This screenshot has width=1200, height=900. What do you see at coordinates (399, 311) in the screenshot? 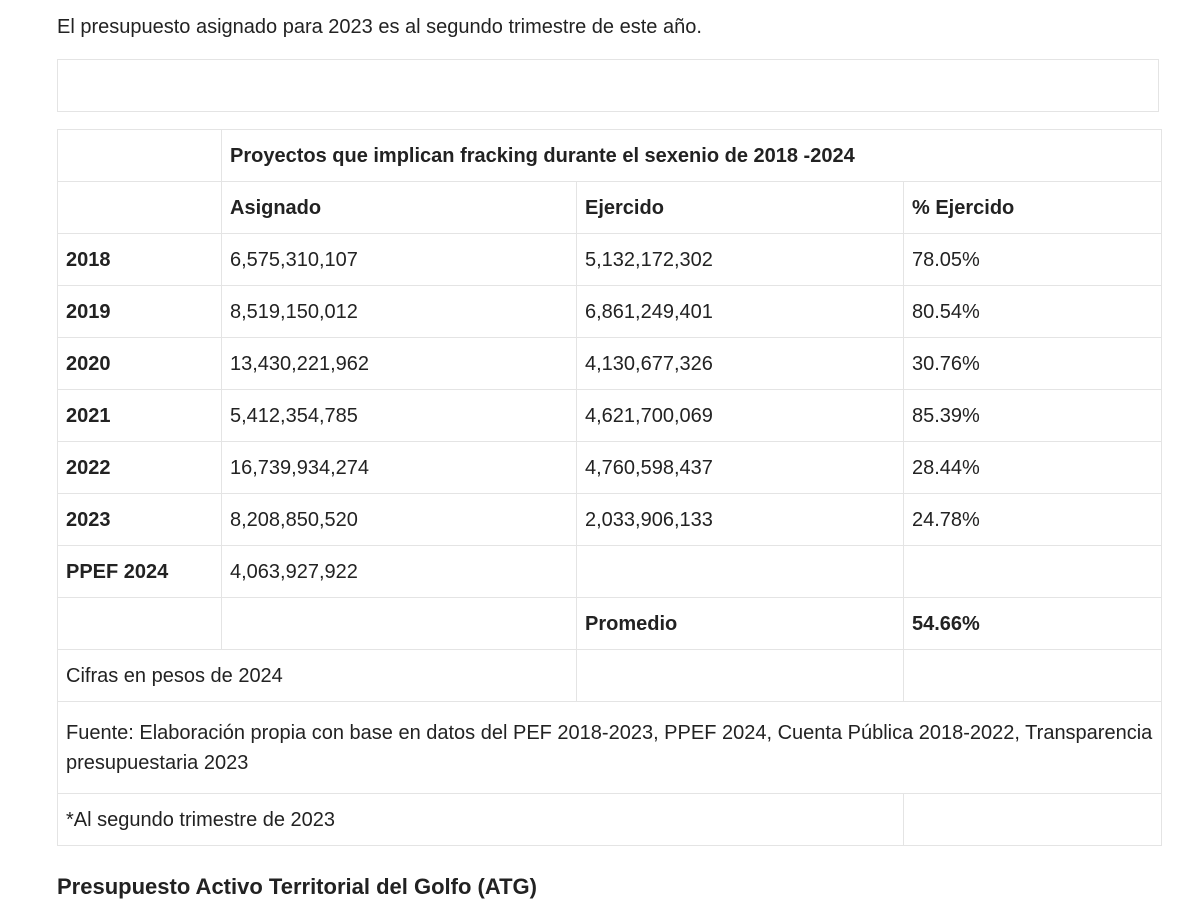
I see `asignado-cell: 8,519,150,012` at bounding box center [399, 311].